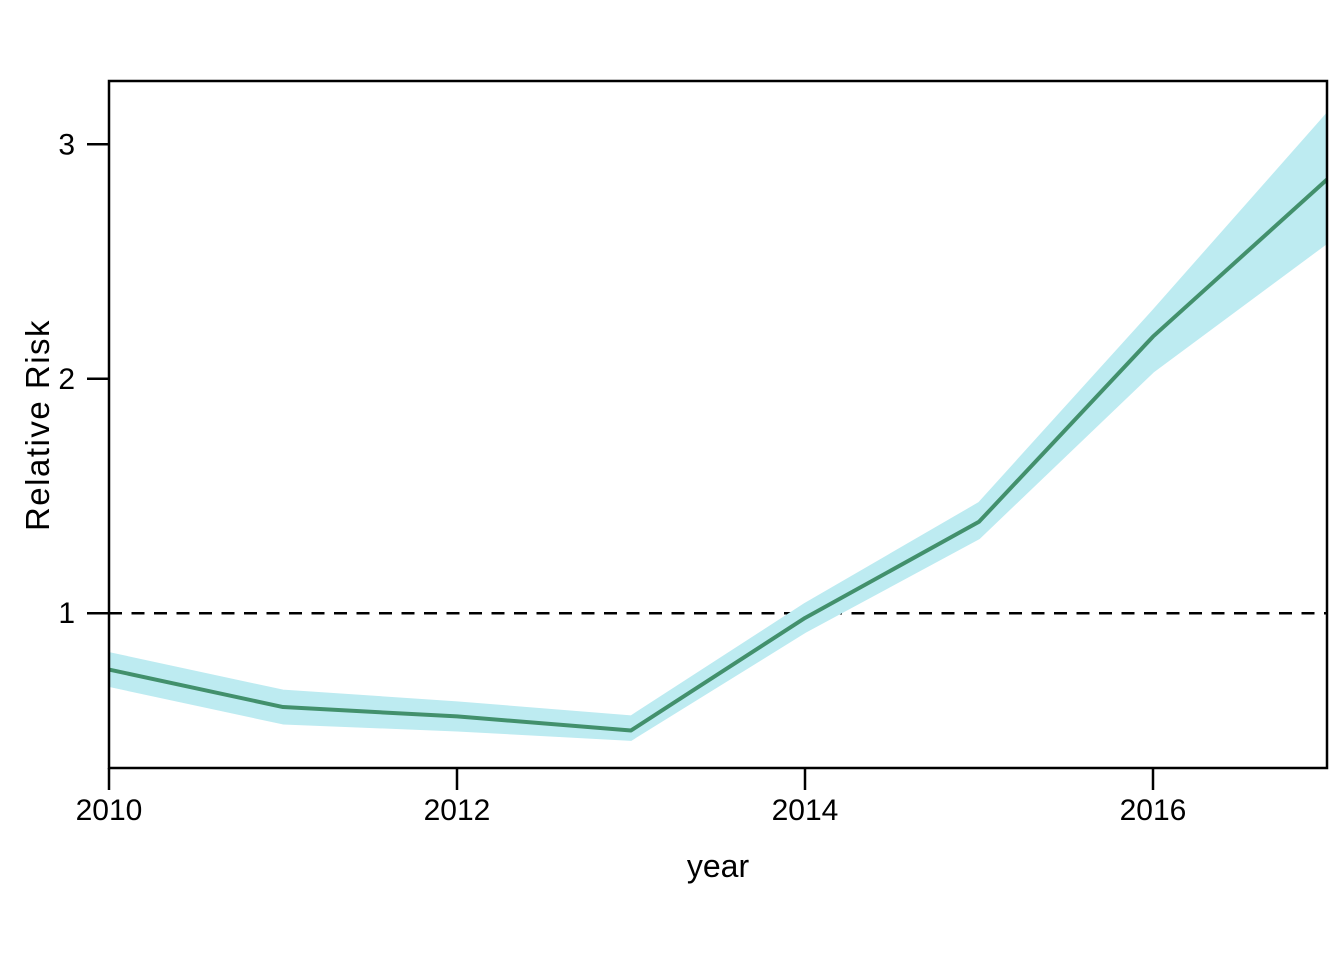 The height and width of the screenshot is (960, 1344). Describe the element at coordinates (1153, 810) in the screenshot. I see `x-tick-label: 2016` at that location.